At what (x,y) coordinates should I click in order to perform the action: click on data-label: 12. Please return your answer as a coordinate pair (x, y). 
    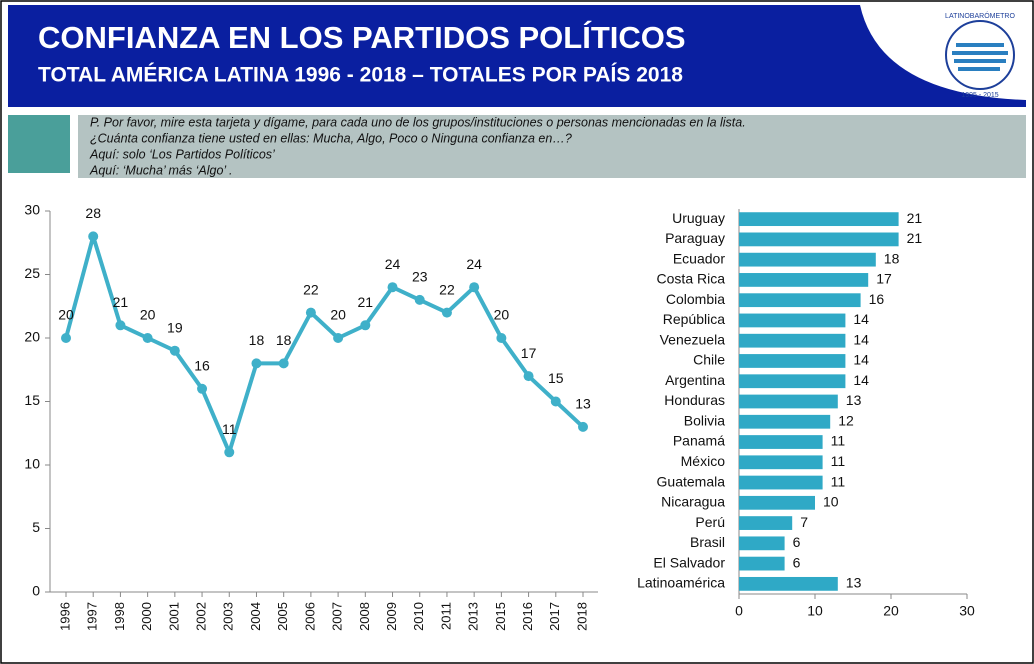
    Looking at the image, I should click on (846, 420).